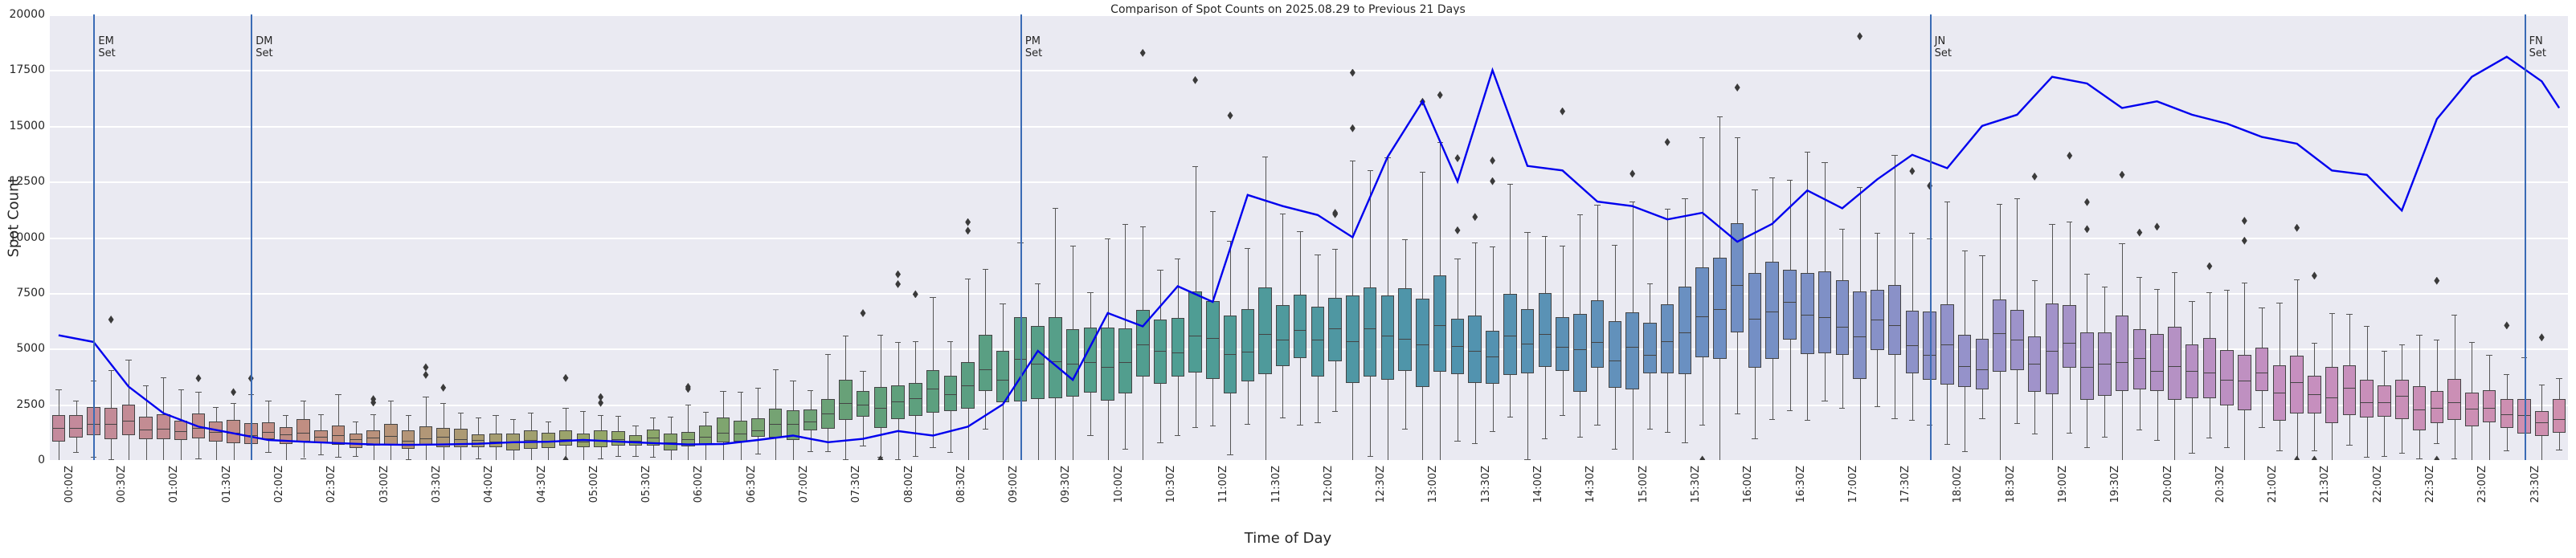 This screenshot has height=558, width=2576. What do you see at coordinates (107, 47) in the screenshot?
I see `event-label-em: EM Set` at bounding box center [107, 47].